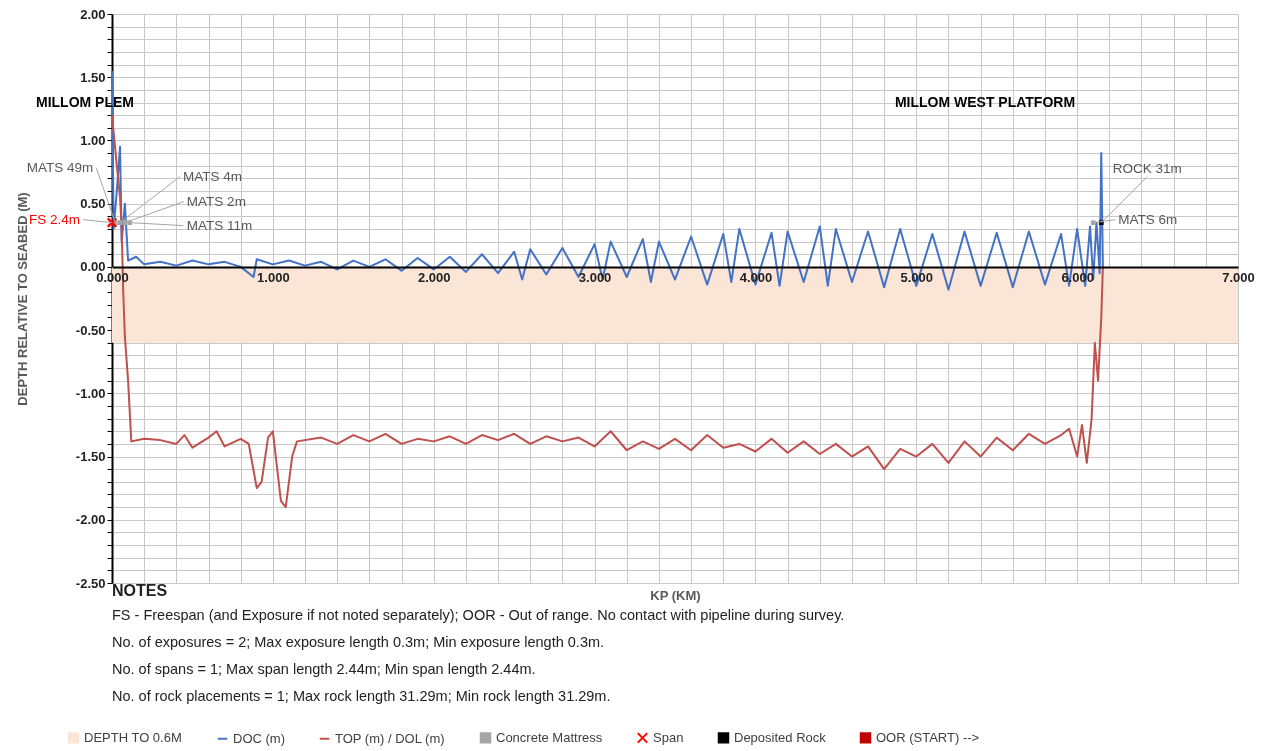 This screenshot has width=1276, height=751. Describe the element at coordinates (1238, 278) in the screenshot. I see `x-tick-label: 7.000` at that location.